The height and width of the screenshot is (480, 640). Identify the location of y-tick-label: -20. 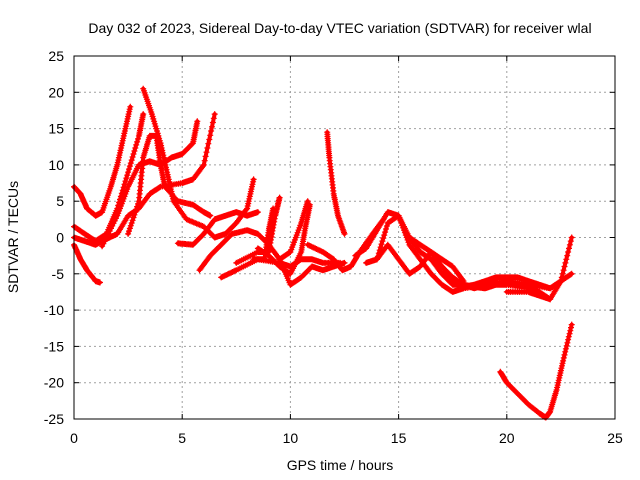
(54, 383).